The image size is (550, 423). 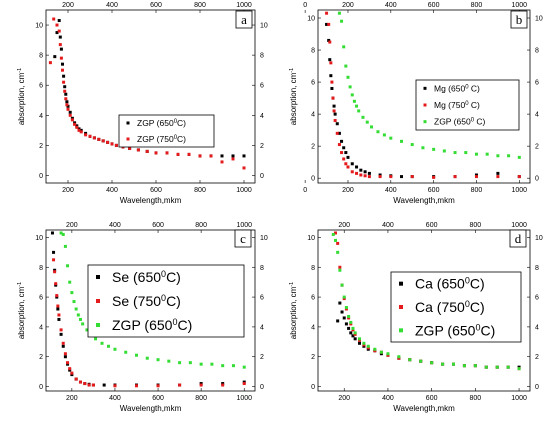 What do you see at coordinates (292, 70) in the screenshot?
I see `y-axis-title-sup: -1` at bounding box center [292, 70].